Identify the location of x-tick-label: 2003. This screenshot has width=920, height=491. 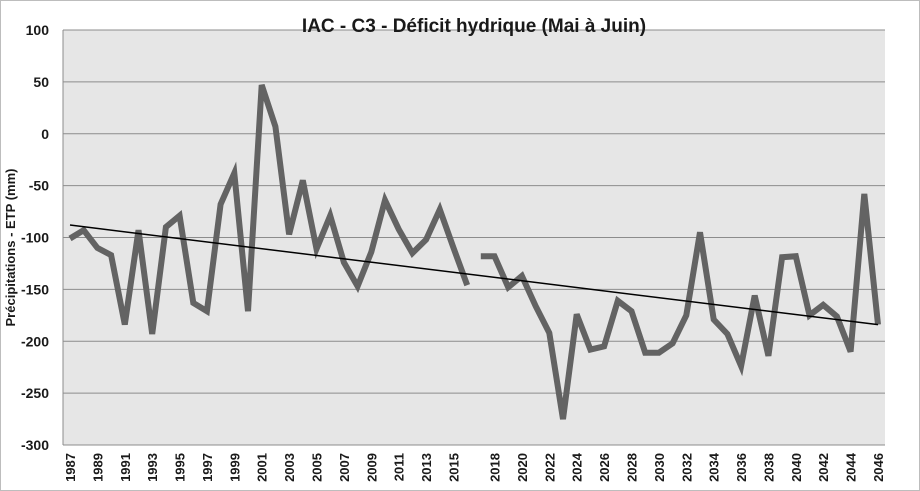
(289, 467).